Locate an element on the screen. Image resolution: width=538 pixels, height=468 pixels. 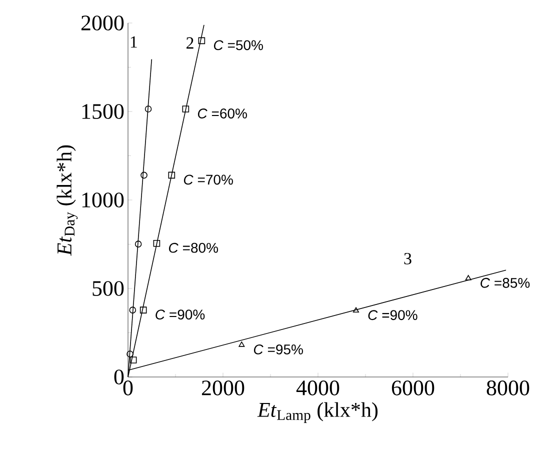
x-tick-label: 6000 is located at coordinates (413, 388).